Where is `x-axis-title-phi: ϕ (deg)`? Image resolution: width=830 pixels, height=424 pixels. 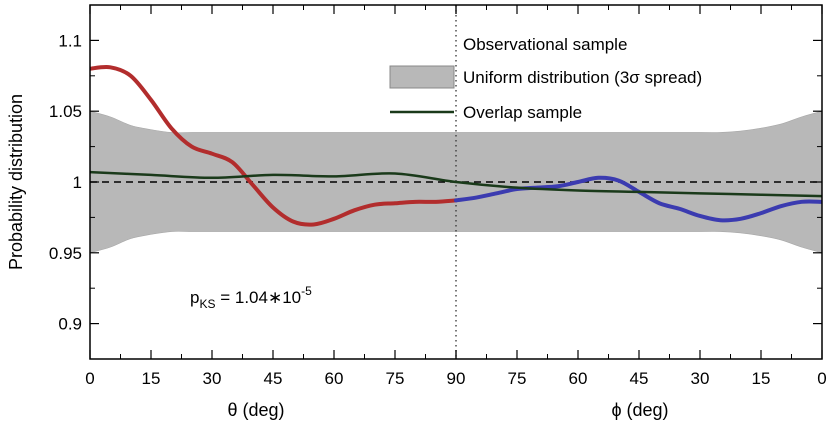 x-axis-title-phi: ϕ (deg) is located at coordinates (639, 410).